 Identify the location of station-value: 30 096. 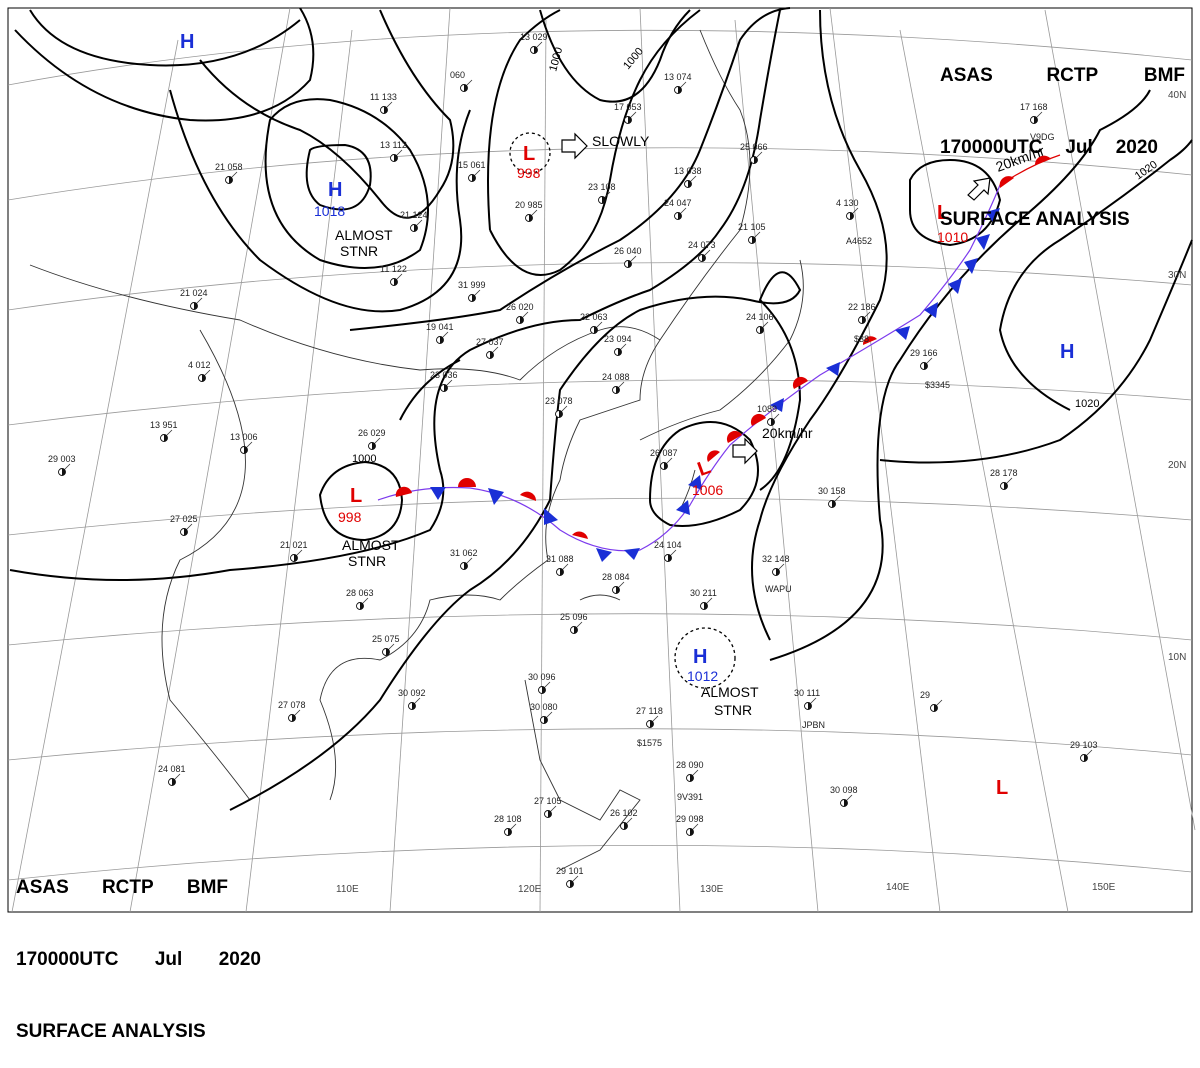
(542, 677).